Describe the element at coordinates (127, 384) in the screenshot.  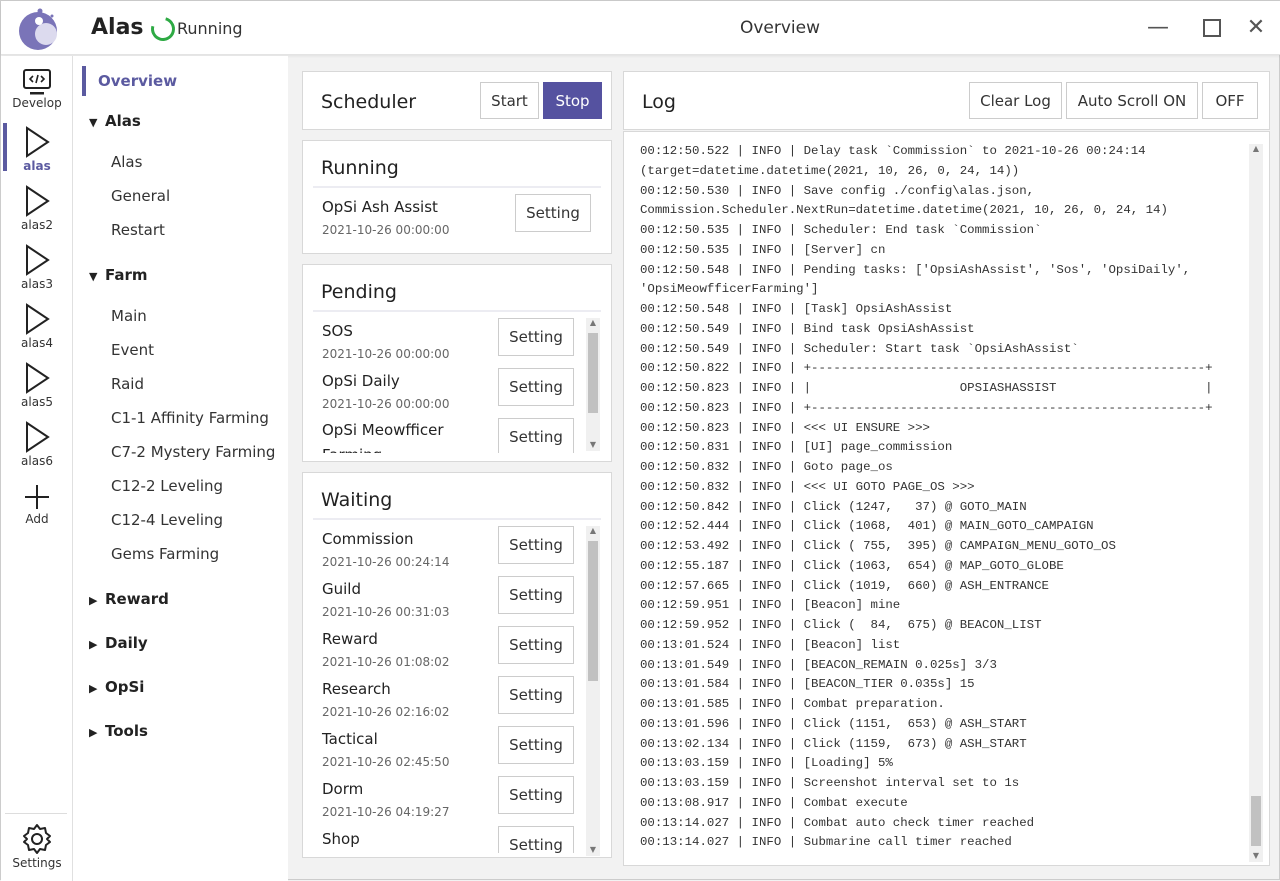
I see `nav-item: Raid` at that location.